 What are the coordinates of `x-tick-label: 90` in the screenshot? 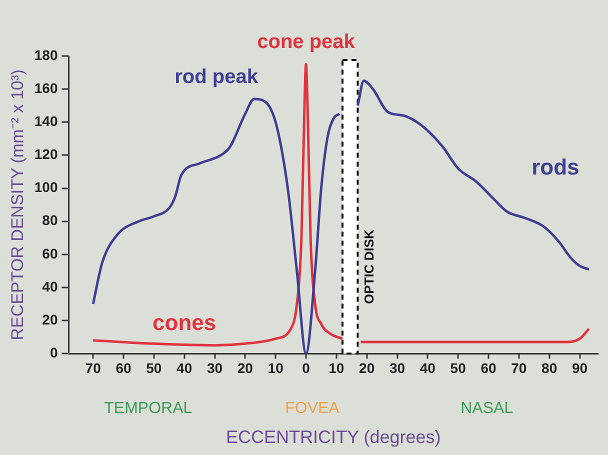 It's located at (580, 368).